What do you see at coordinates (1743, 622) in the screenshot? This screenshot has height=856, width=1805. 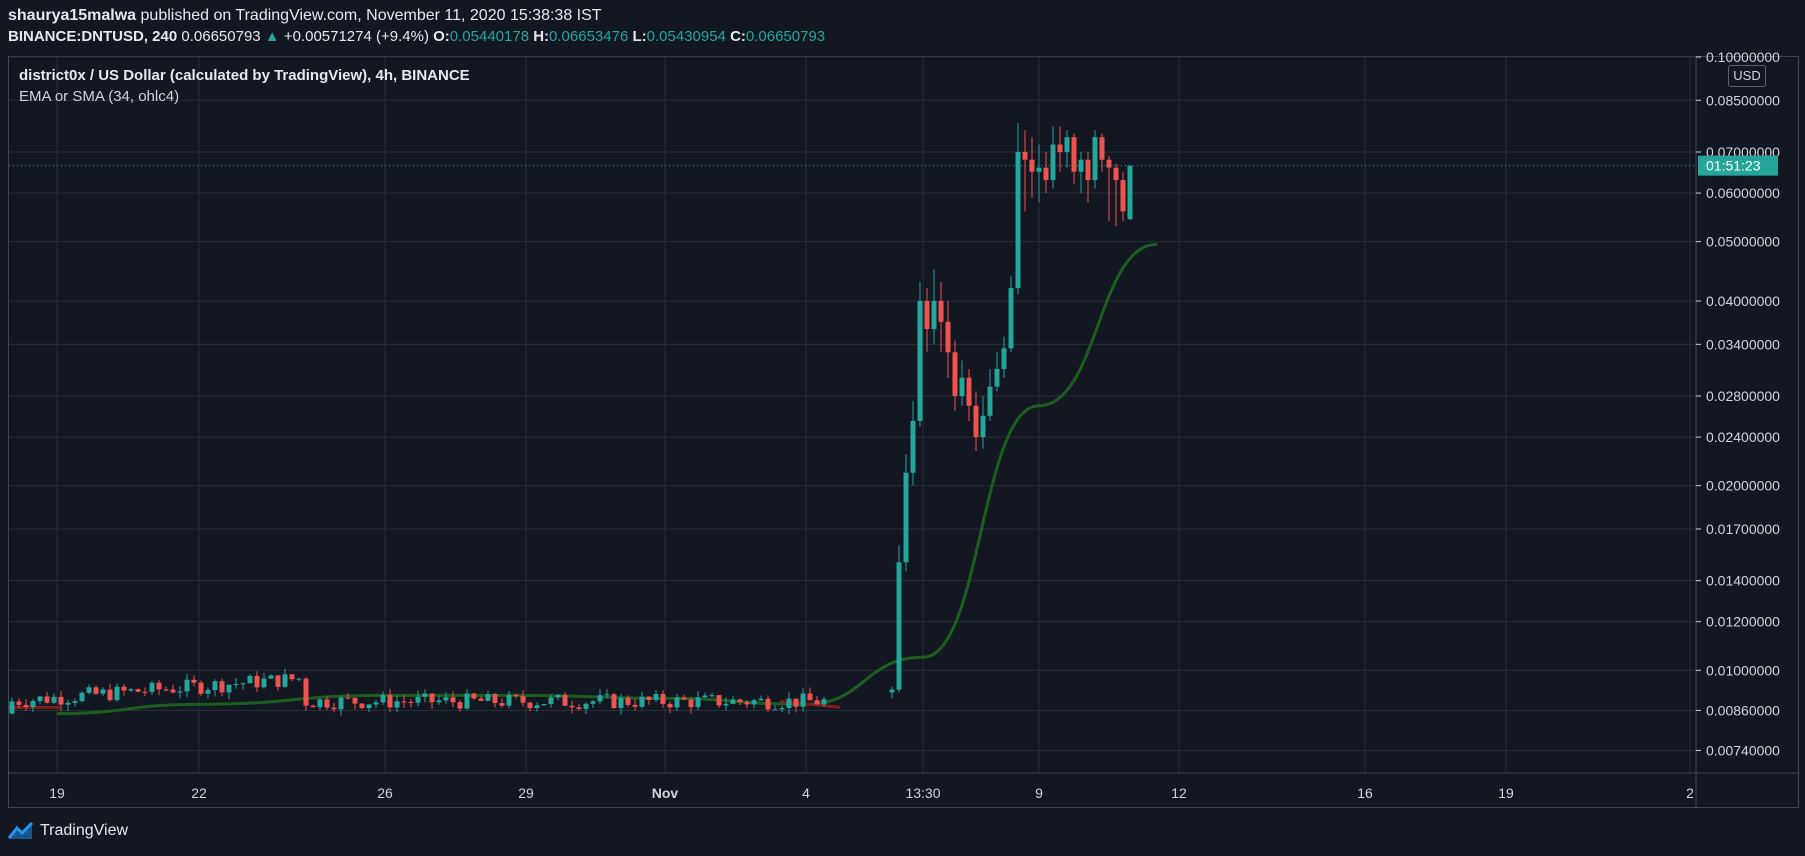 I see `y-tick-label-12: 0.01200000` at bounding box center [1743, 622].